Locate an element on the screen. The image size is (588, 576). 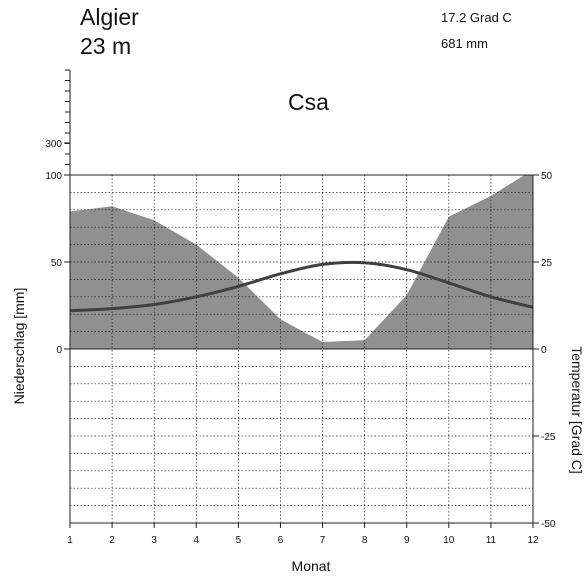
chart-title: Csa is located at coordinates (308, 102).